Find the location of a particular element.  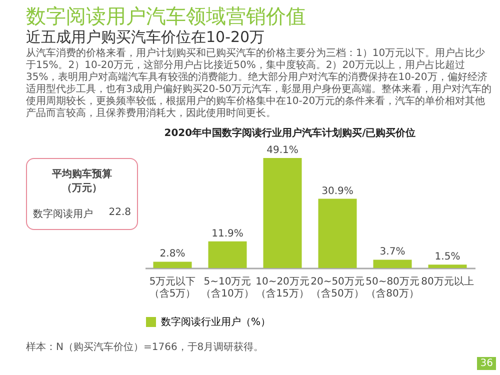

data-label: 1.5% is located at coordinates (447, 257).